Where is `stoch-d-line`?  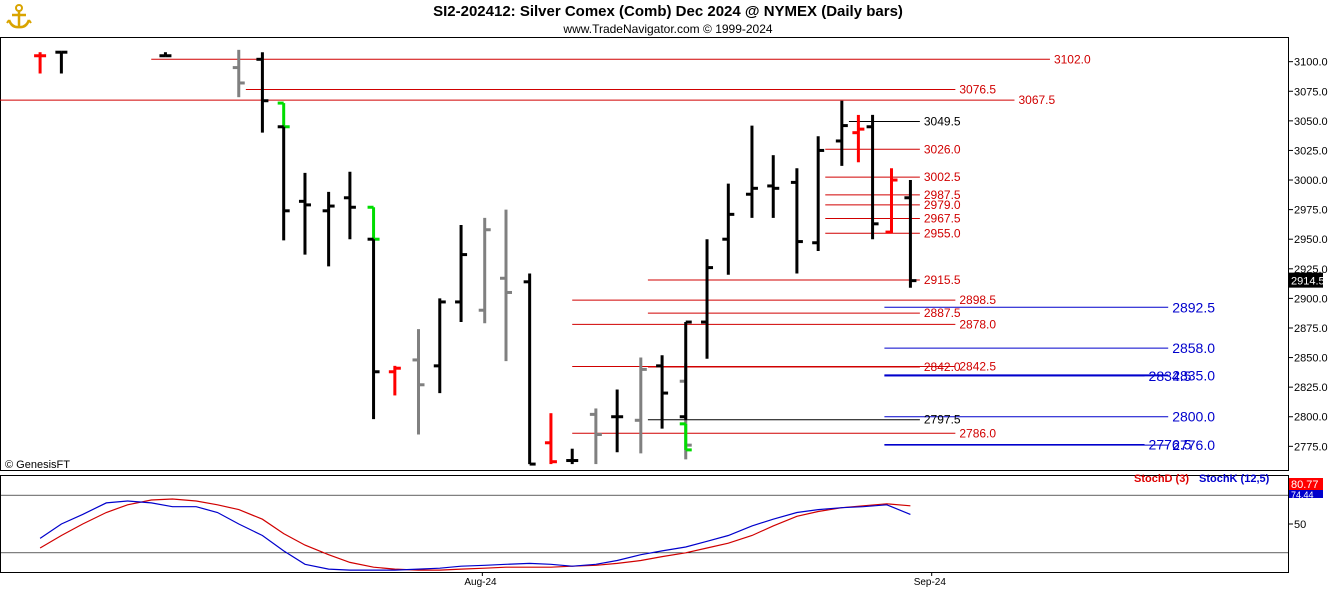 stoch-d-line is located at coordinates (475, 534).